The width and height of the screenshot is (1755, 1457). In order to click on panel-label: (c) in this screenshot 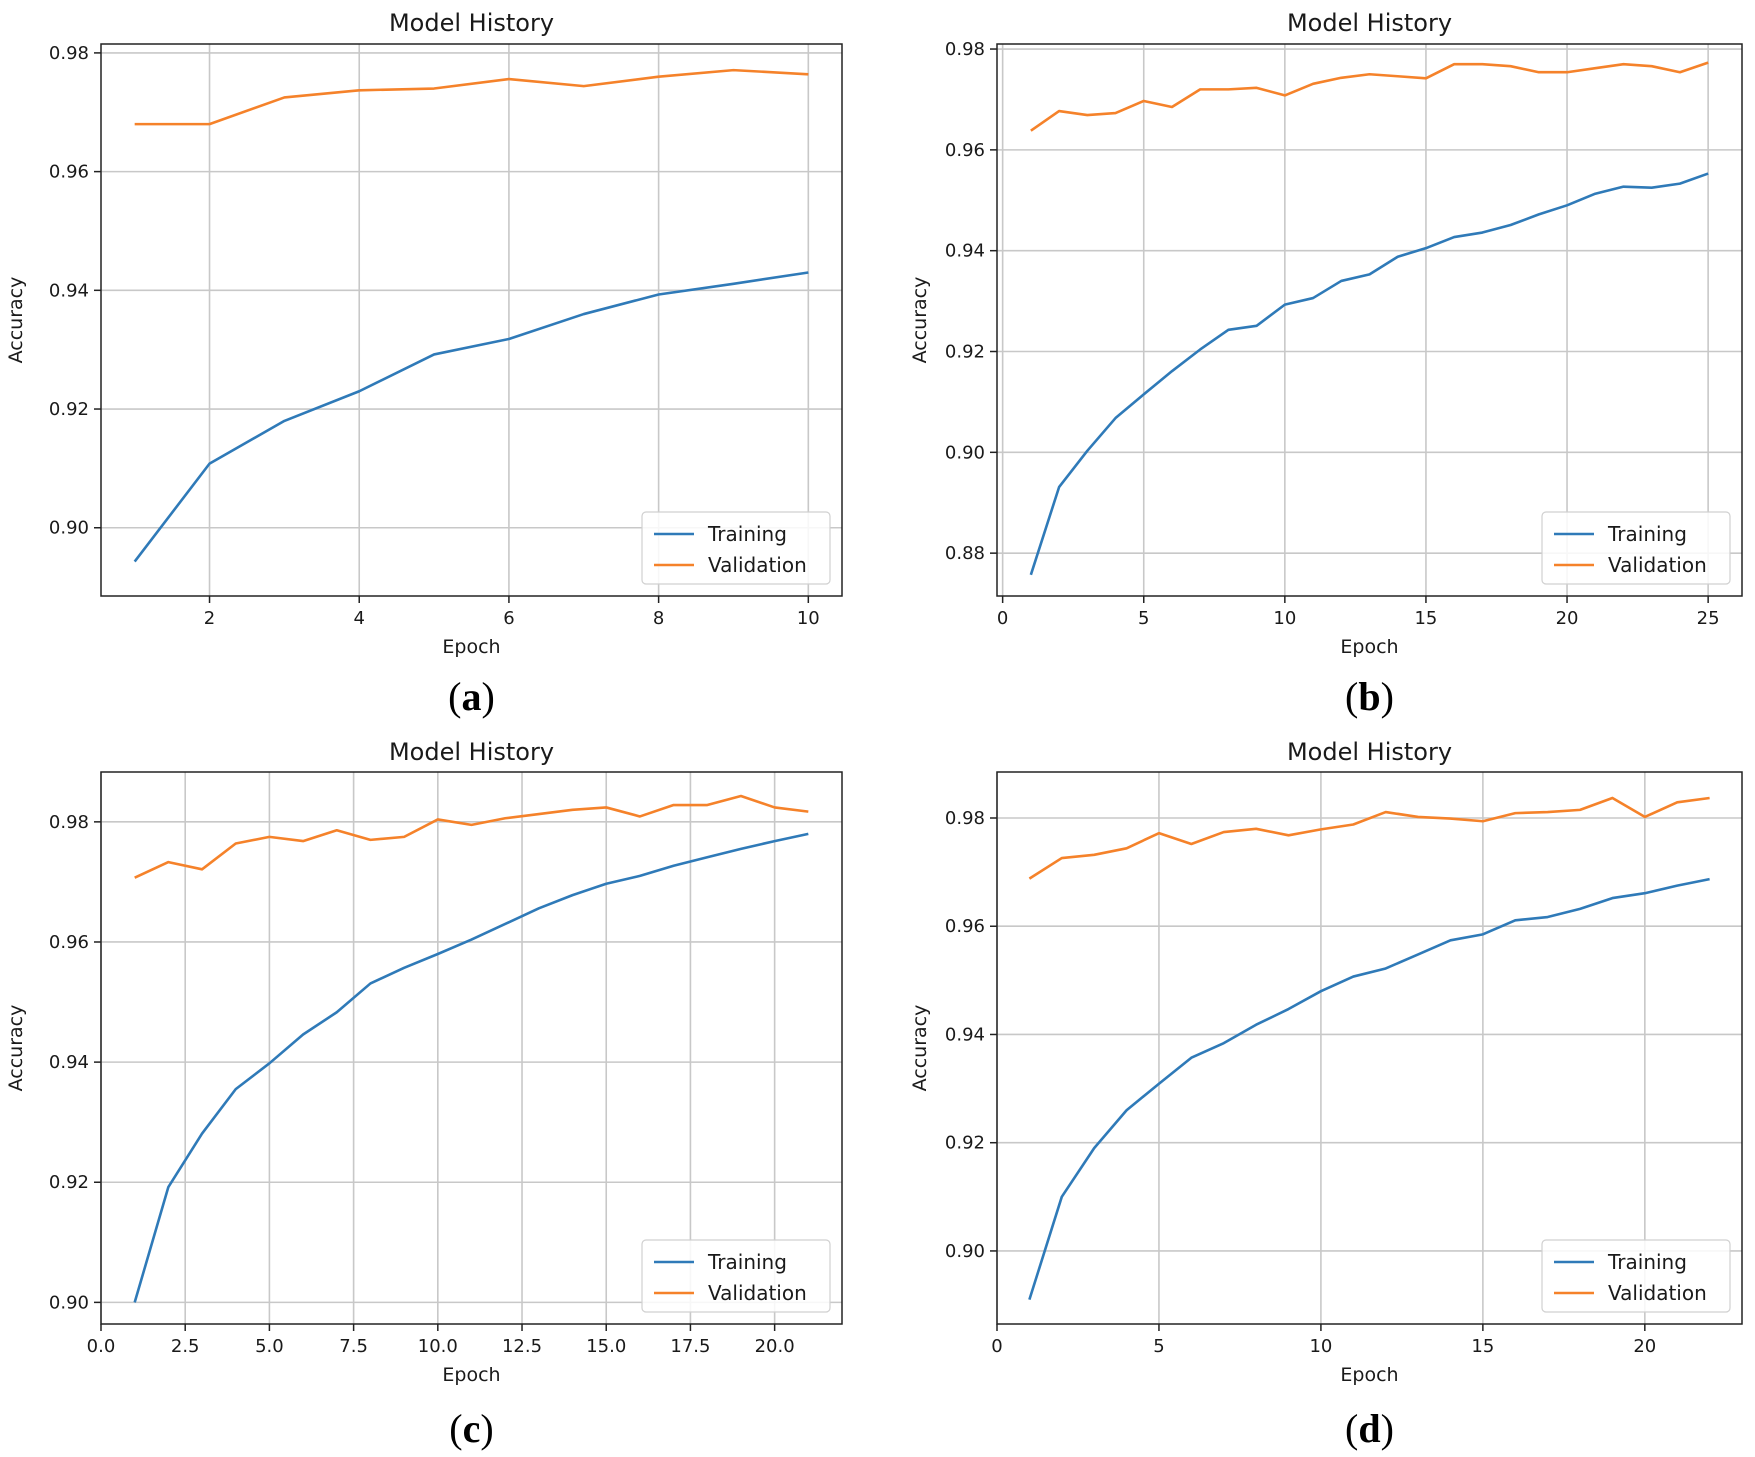, I will do `click(471, 1428)`.